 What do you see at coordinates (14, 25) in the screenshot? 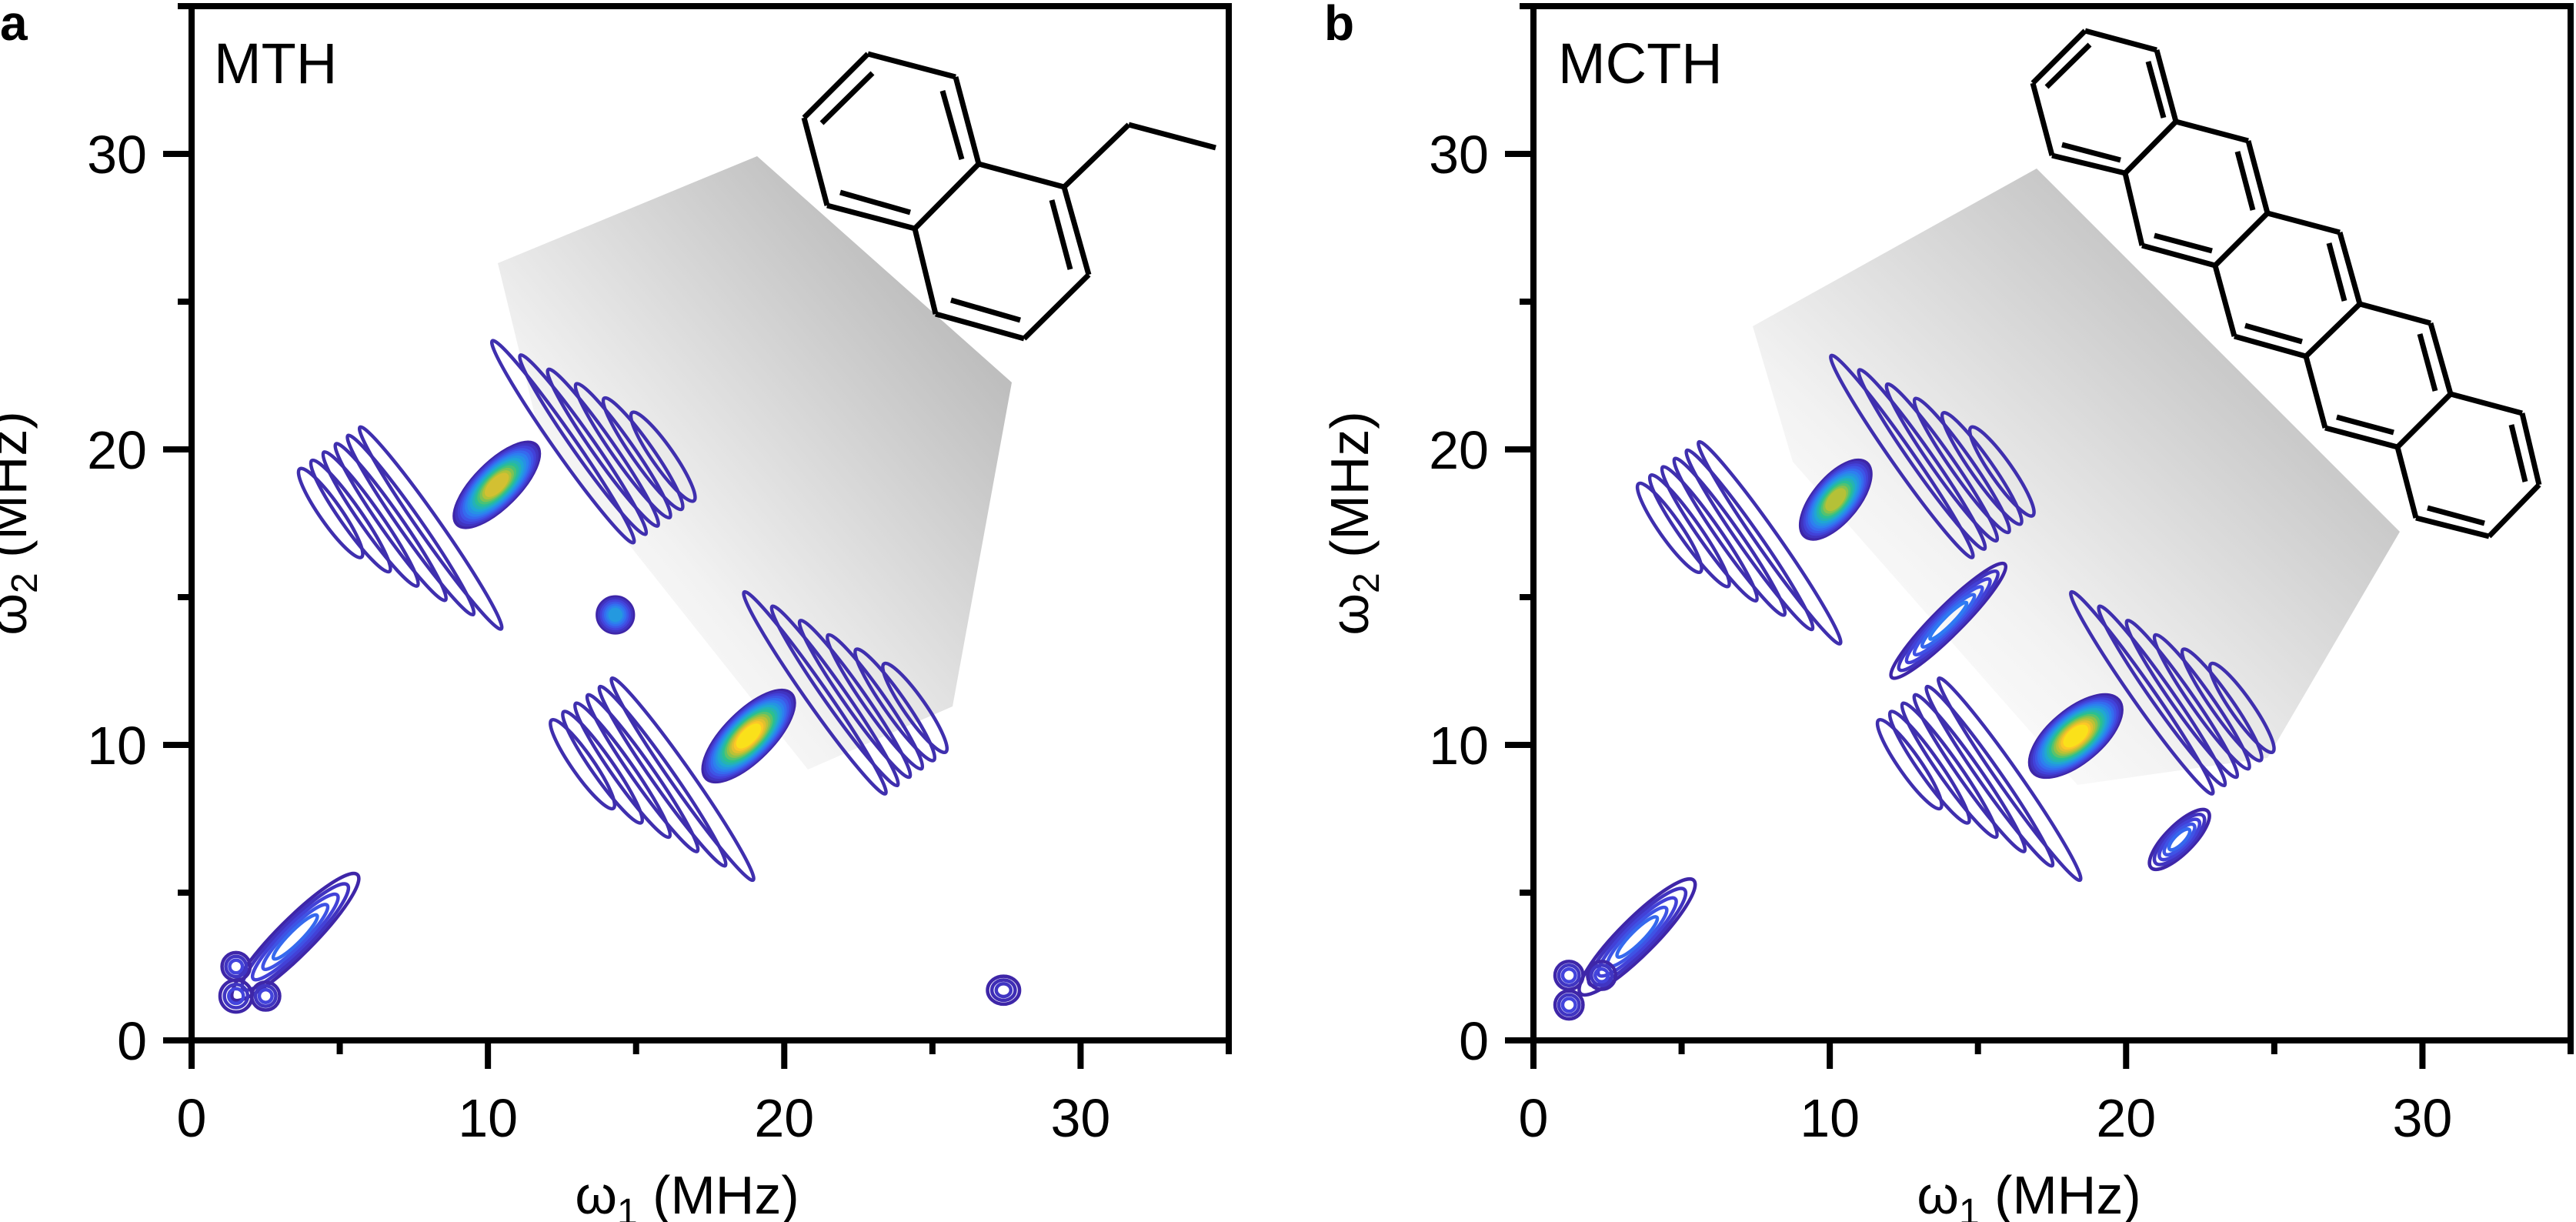
I see `panel-letter-a: a` at bounding box center [14, 25].